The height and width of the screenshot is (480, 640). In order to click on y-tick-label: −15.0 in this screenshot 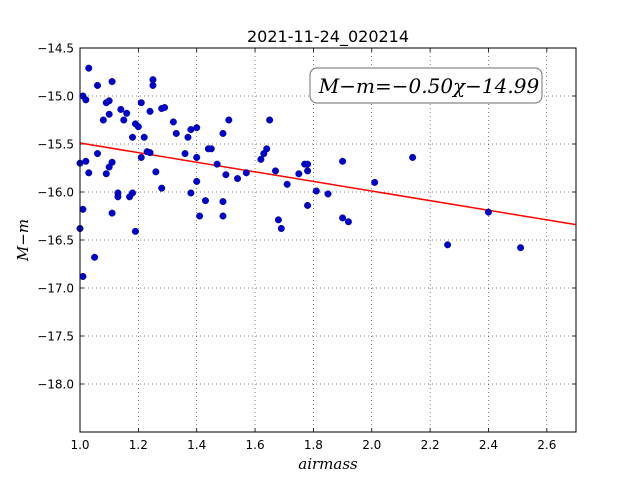, I will do `click(55, 97)`.